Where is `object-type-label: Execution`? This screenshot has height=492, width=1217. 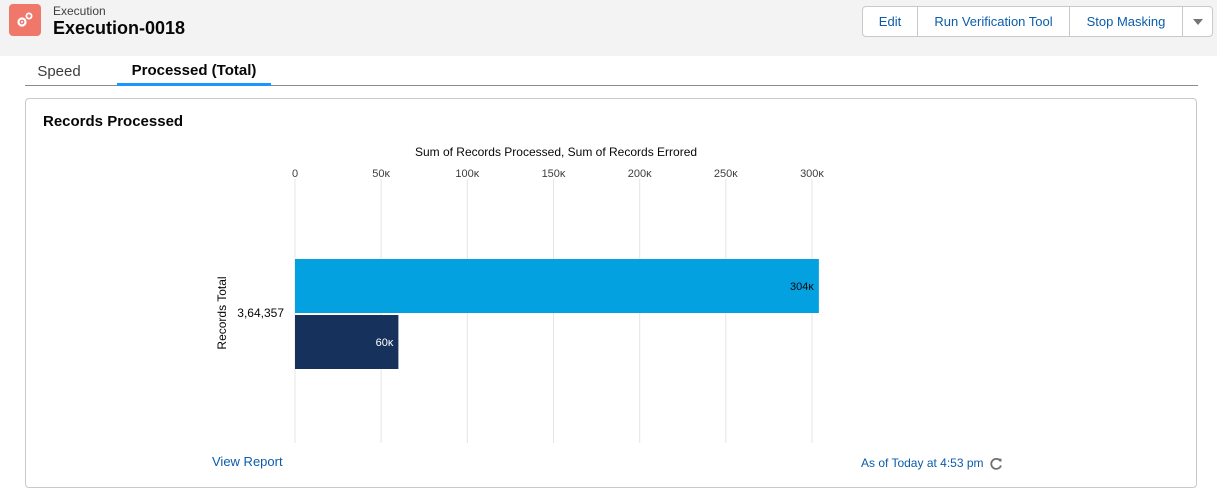
object-type-label: Execution is located at coordinates (79, 11).